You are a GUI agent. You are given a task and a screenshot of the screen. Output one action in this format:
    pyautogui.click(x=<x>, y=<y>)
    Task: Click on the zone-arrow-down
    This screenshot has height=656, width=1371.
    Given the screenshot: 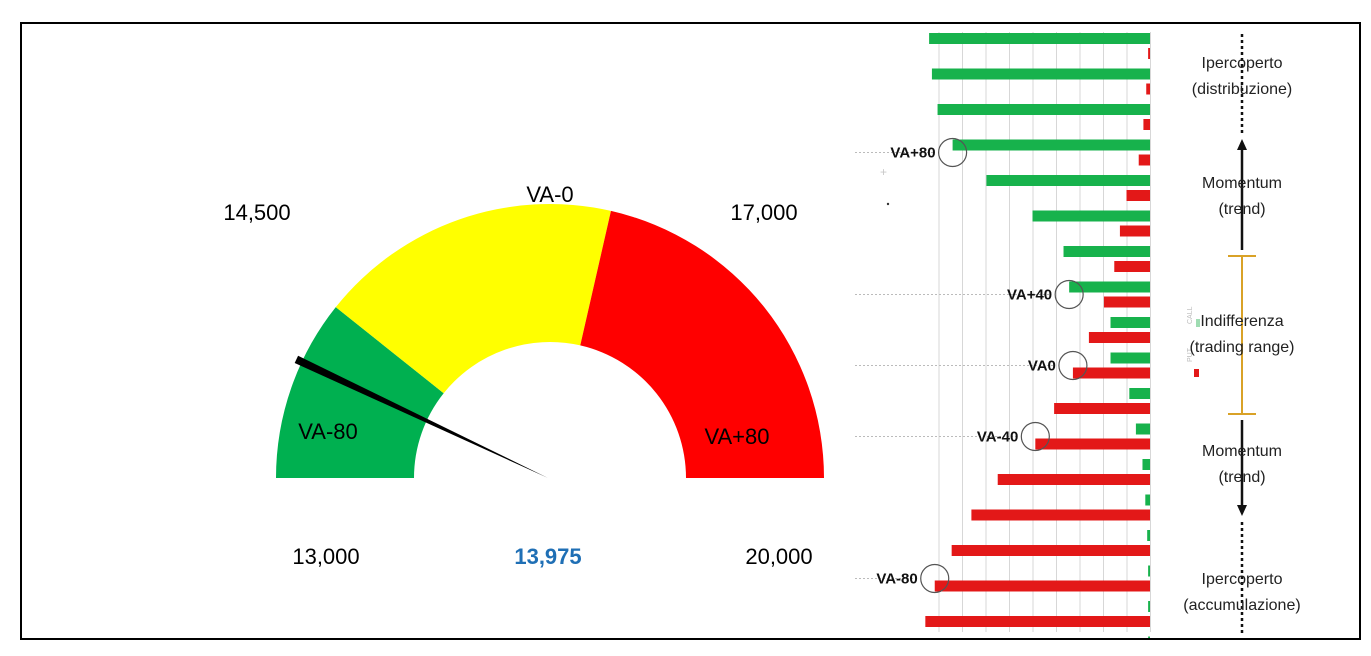 What is the action you would take?
    pyautogui.click(x=1242, y=510)
    